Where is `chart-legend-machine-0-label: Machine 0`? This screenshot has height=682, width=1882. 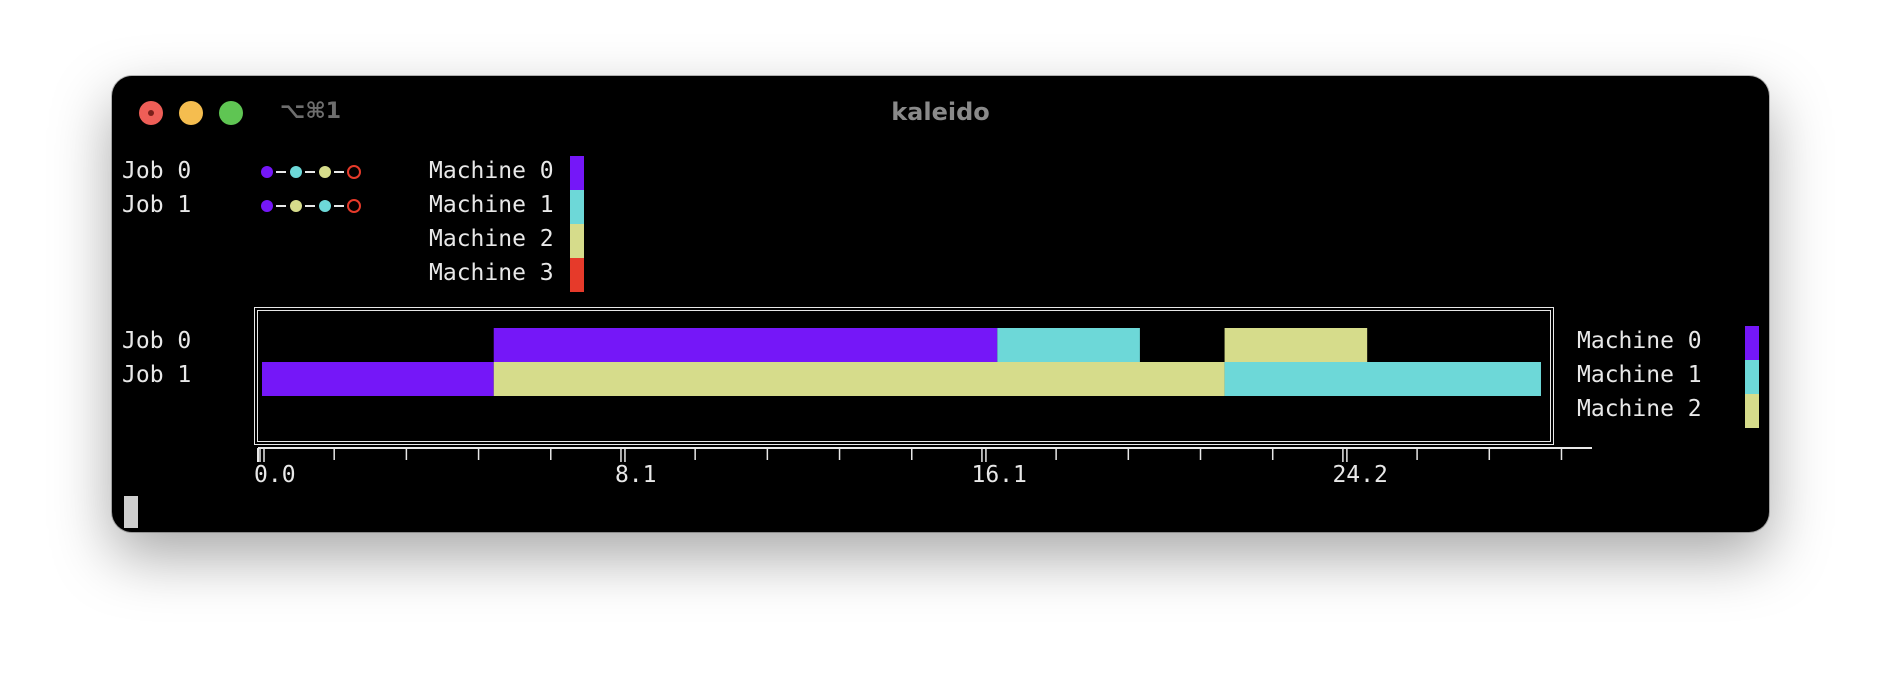 chart-legend-machine-0-label: Machine 0 is located at coordinates (1639, 341).